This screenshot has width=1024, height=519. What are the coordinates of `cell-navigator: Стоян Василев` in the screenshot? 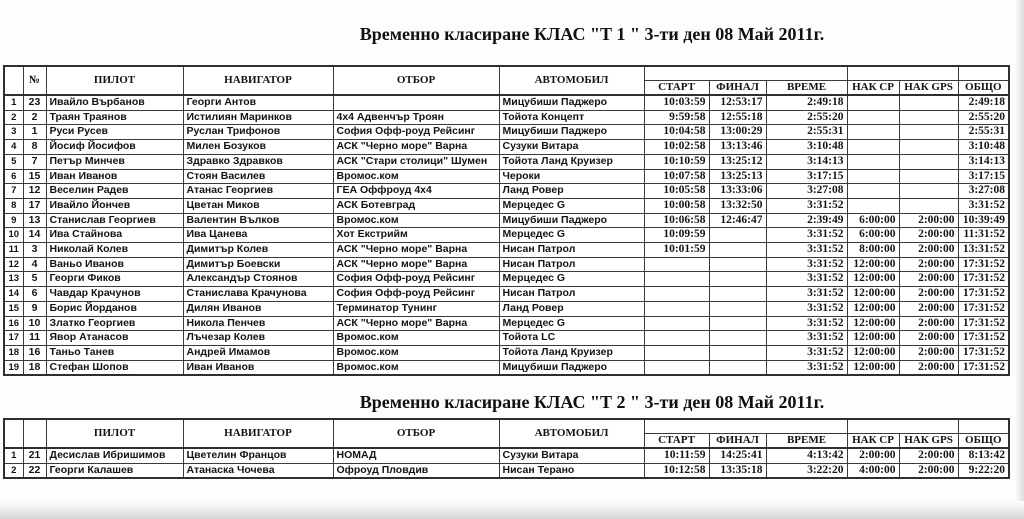 It's located at (258, 176).